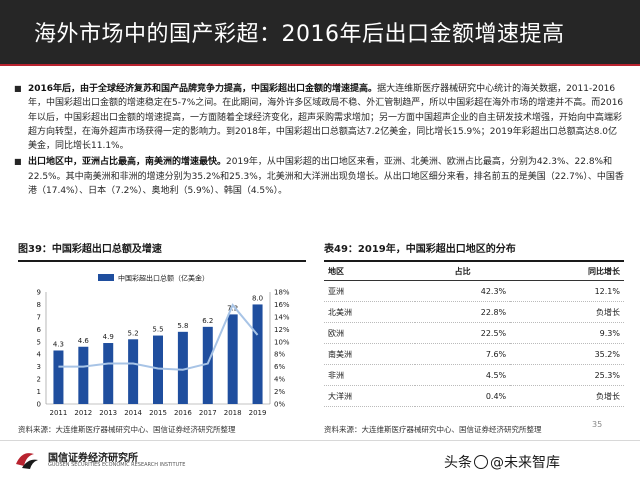  I want to click on y-tick-right: 12%, so click(282, 330).